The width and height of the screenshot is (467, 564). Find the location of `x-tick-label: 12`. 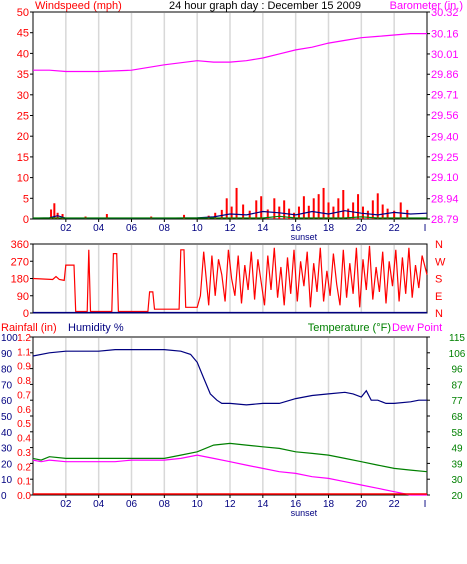

x-tick-label: 12 is located at coordinates (230, 228).